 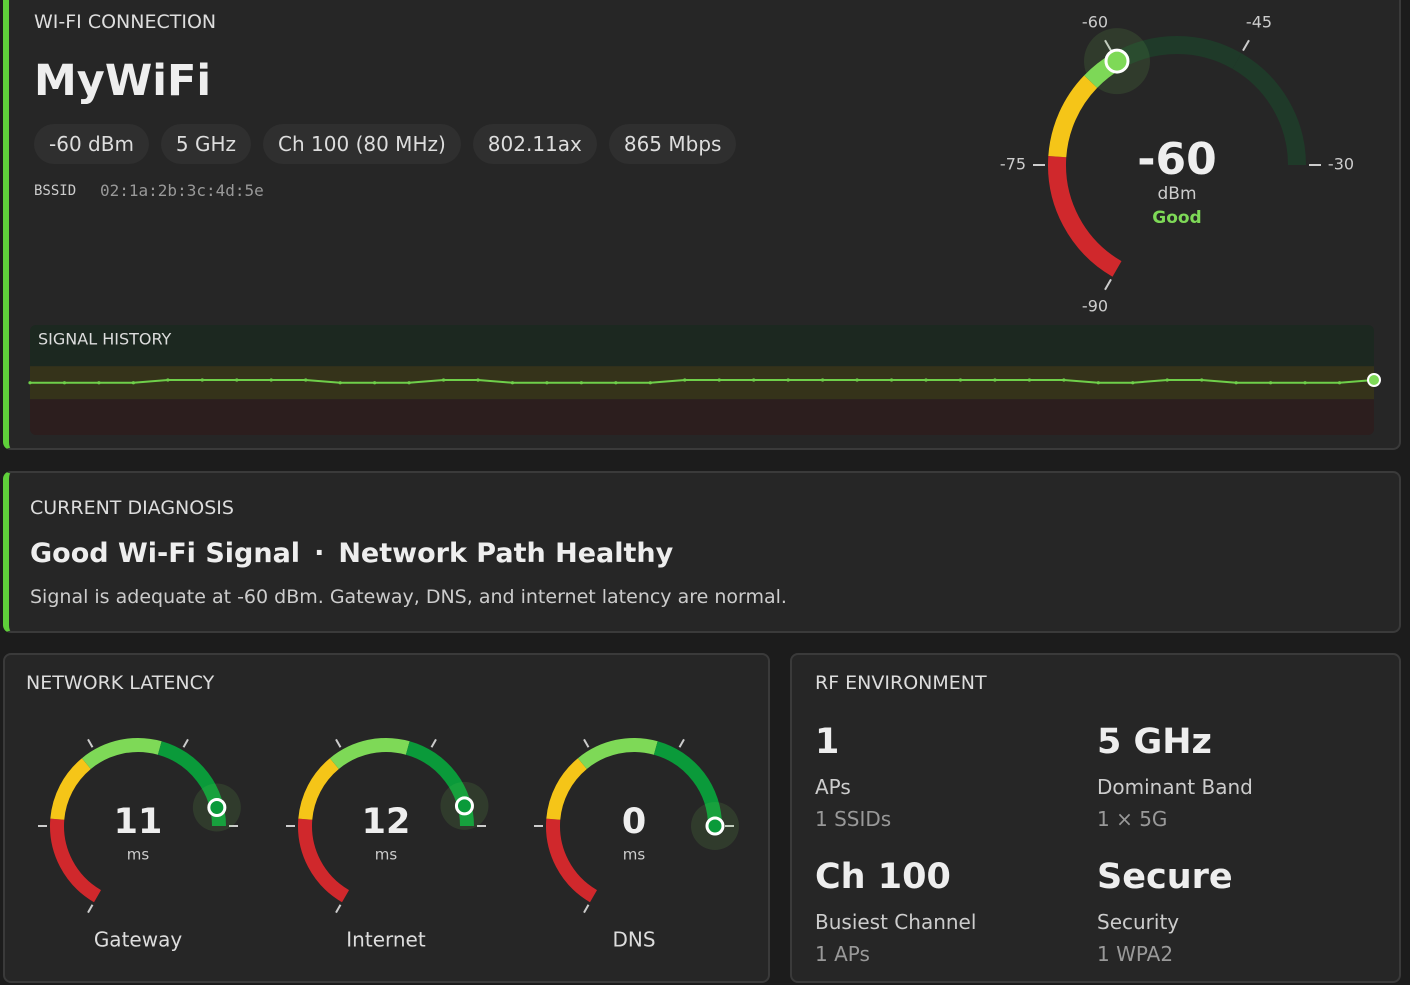 What do you see at coordinates (672, 144) in the screenshot?
I see `chip: 865 Mbps` at bounding box center [672, 144].